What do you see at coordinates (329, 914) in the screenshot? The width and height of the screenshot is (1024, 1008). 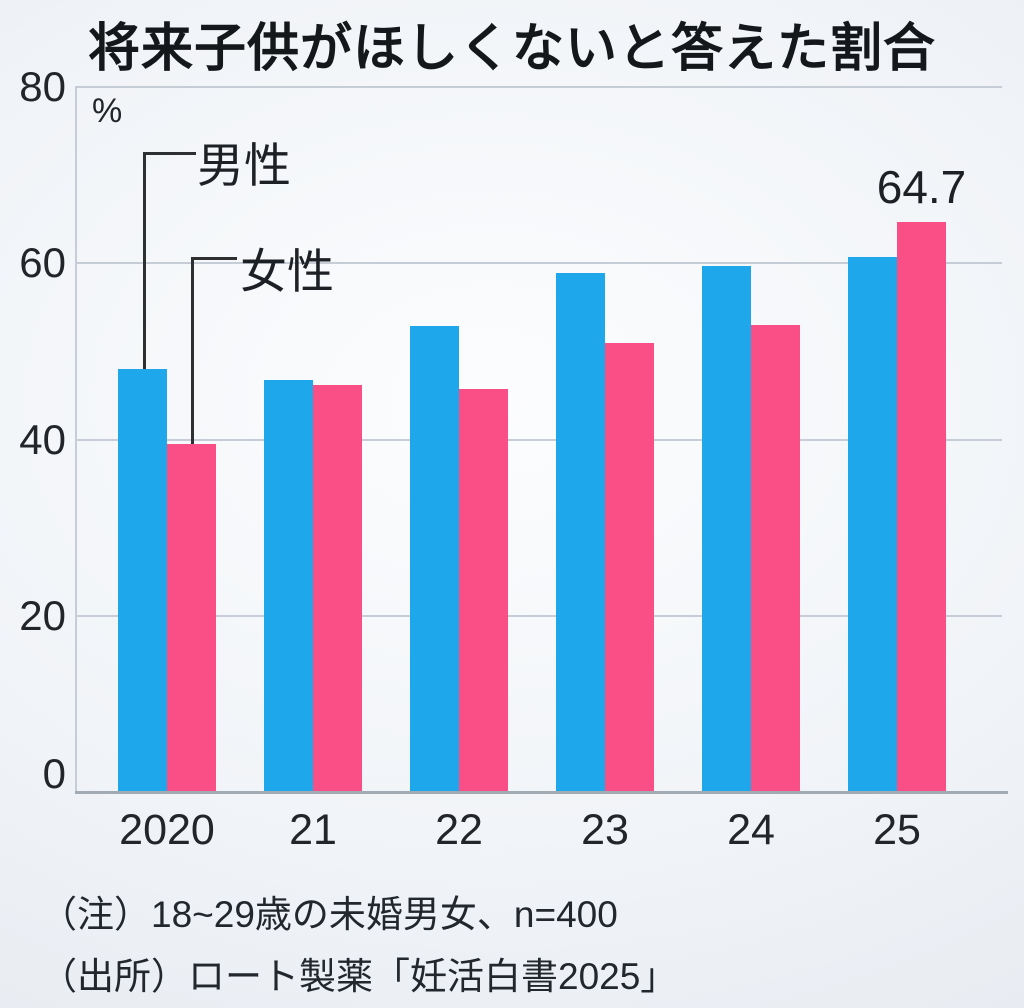 I see `footnote-sample: （注）18~29歳の未婚男女、n=400` at bounding box center [329, 914].